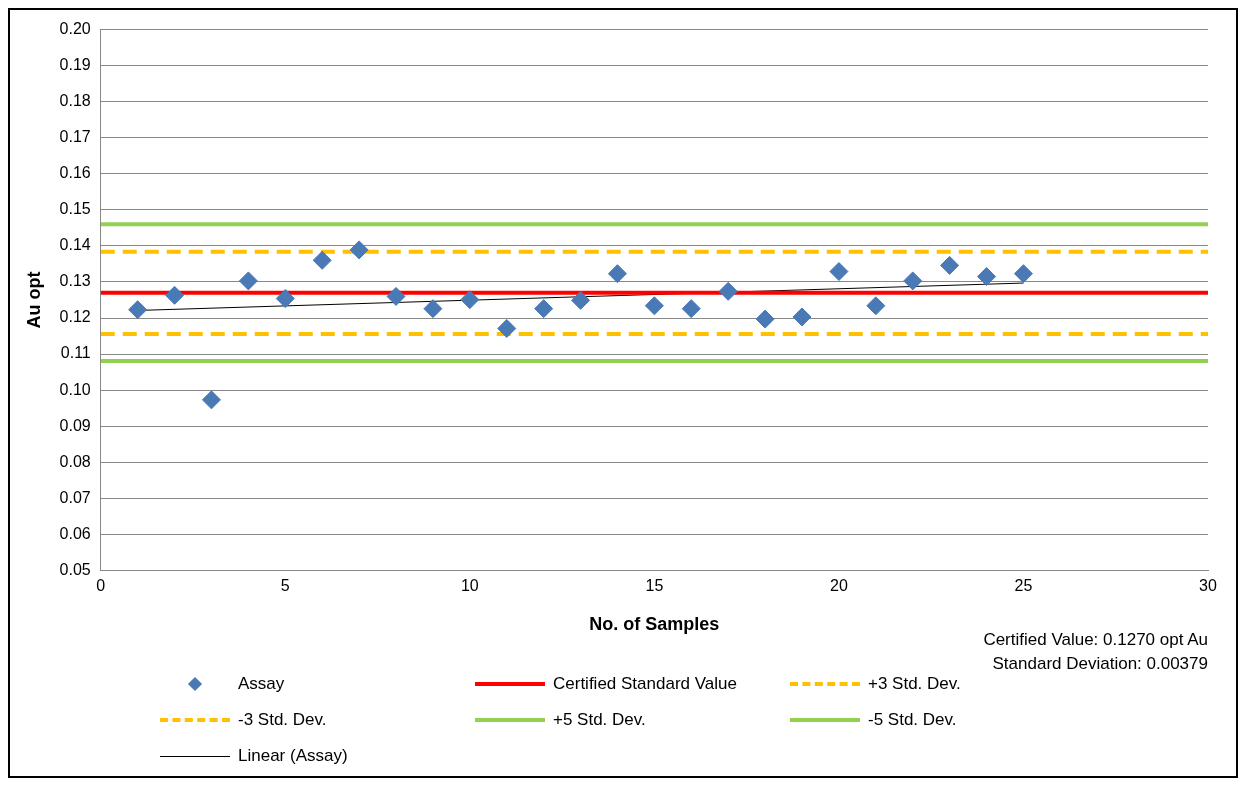 This screenshot has width=1251, height=791. What do you see at coordinates (1099, 664) in the screenshot?
I see `text: Standard Deviation: 0.00379` at bounding box center [1099, 664].